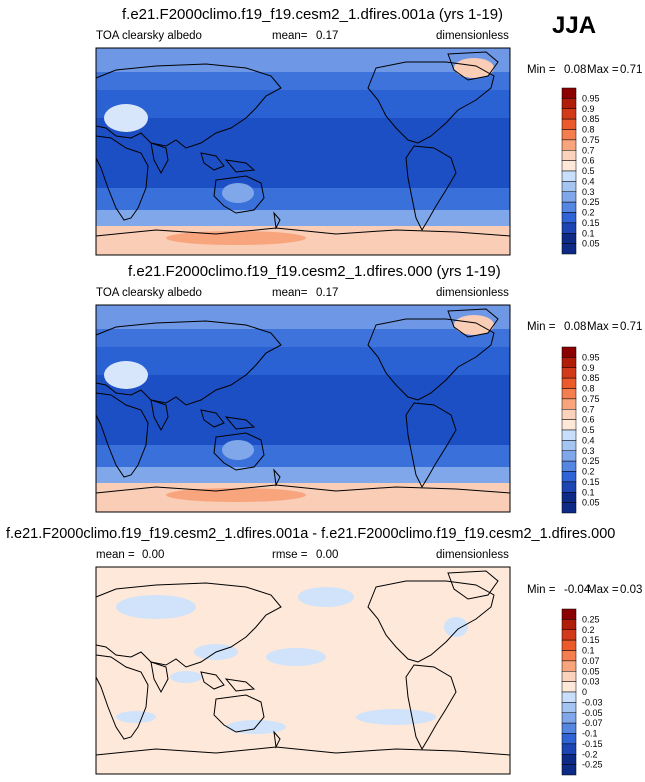 The width and height of the screenshot is (645, 782). What do you see at coordinates (472, 555) in the screenshot?
I see `panel3-units: dimensionless` at bounding box center [472, 555].